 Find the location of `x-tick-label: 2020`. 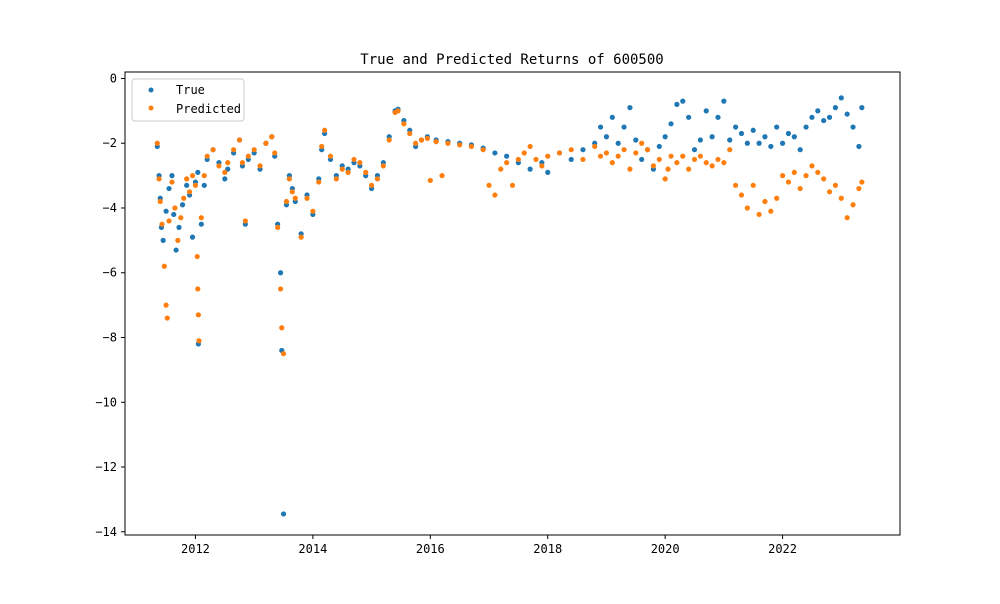

x-tick-label: 2020 is located at coordinates (665, 549).